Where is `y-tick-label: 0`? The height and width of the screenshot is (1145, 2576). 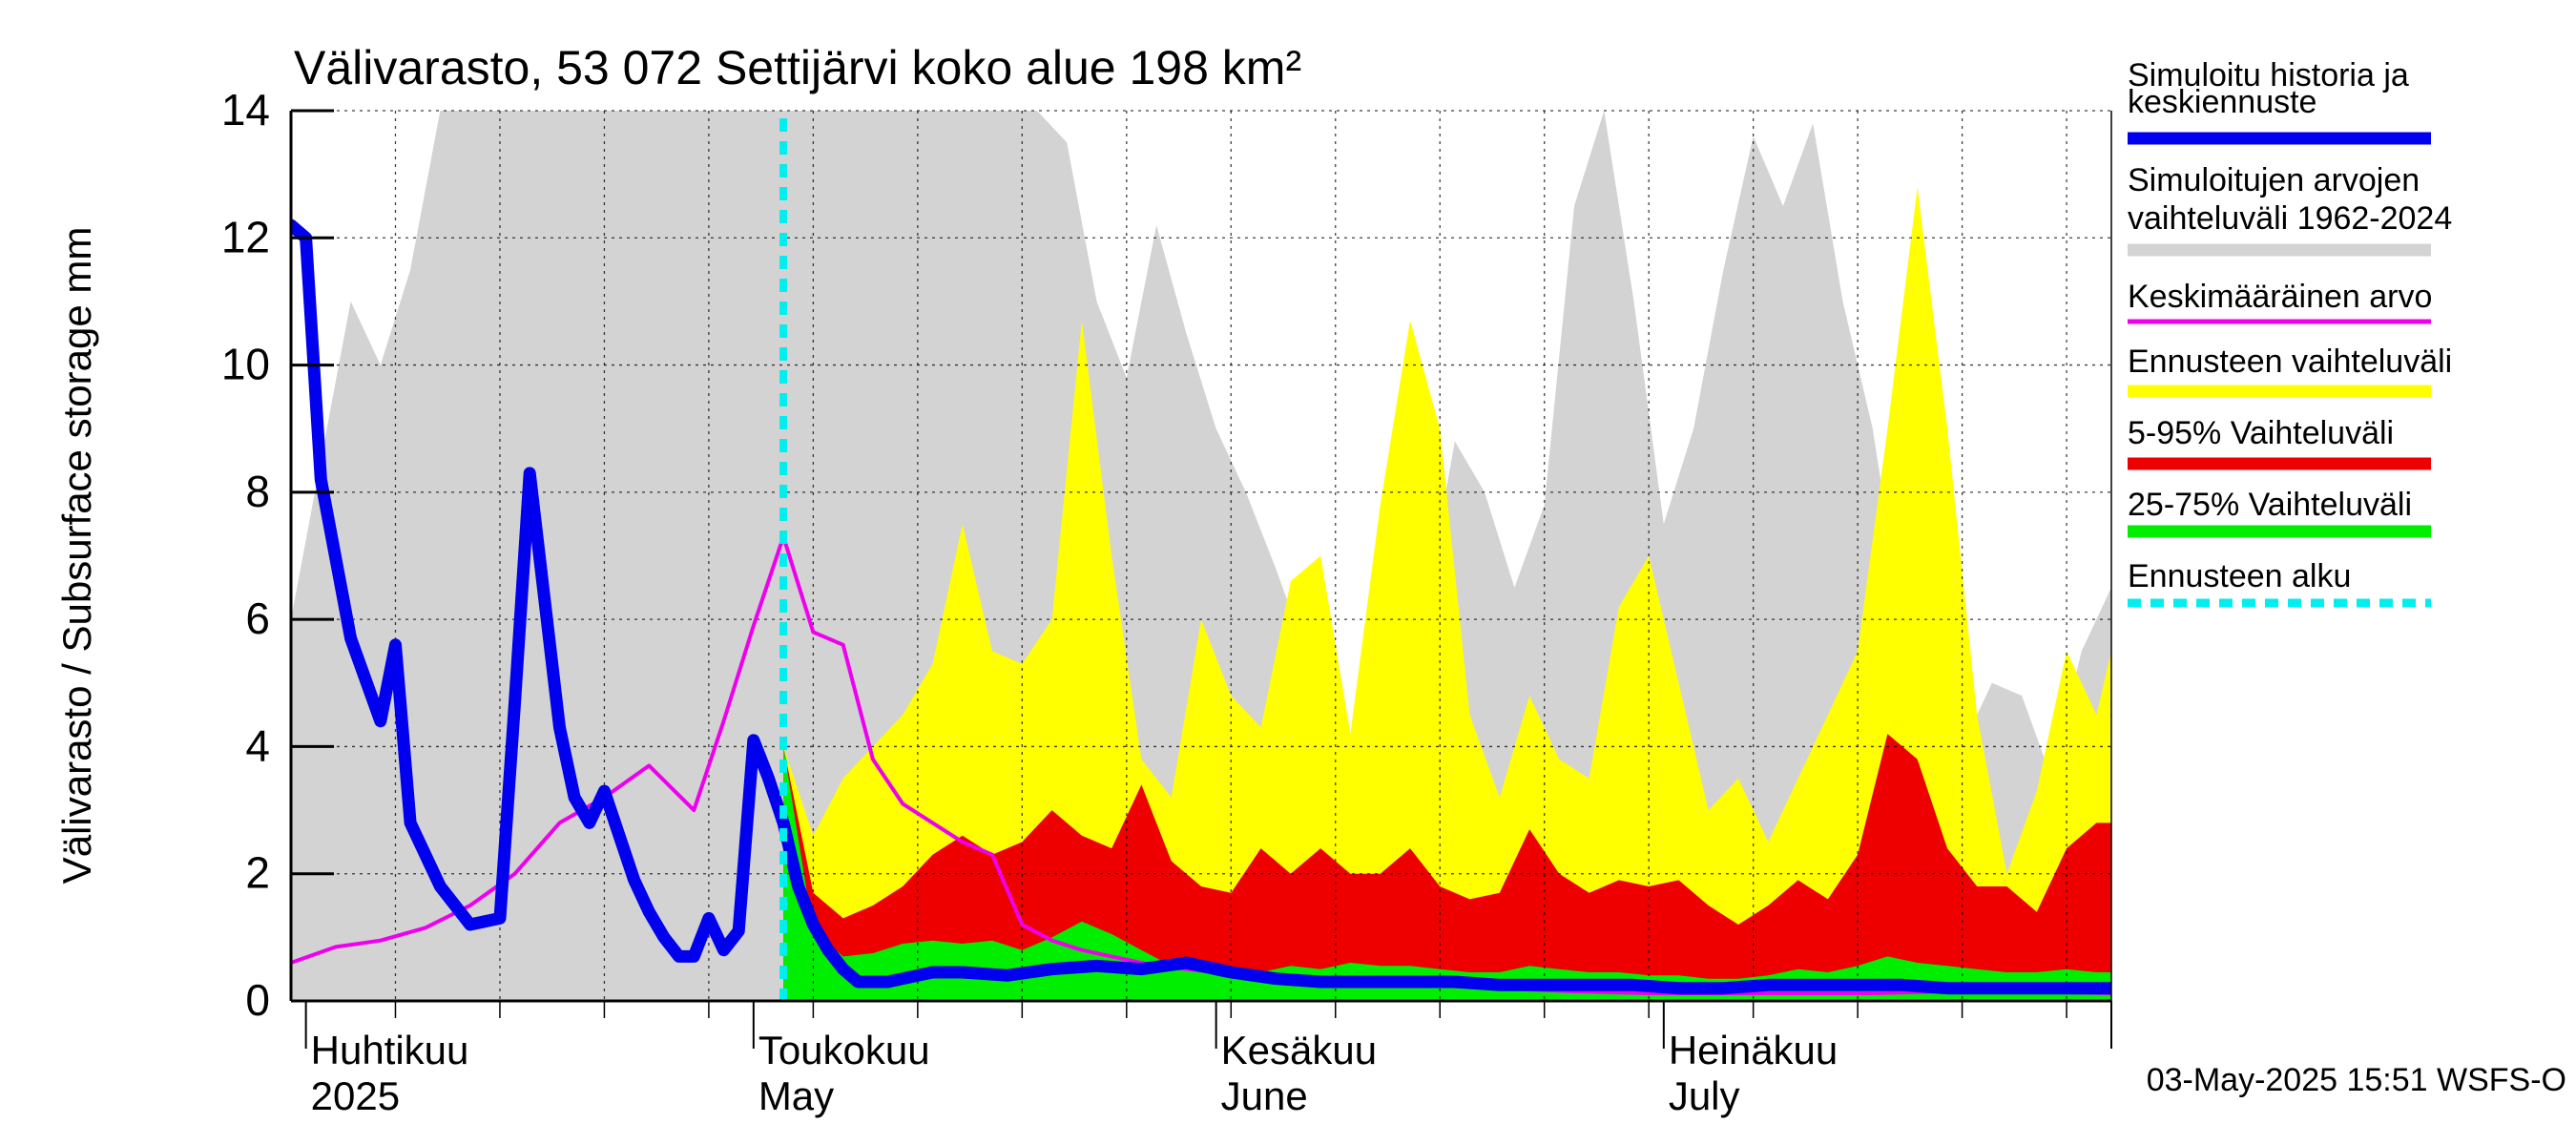
y-tick-label: 0 is located at coordinates (257, 1000).